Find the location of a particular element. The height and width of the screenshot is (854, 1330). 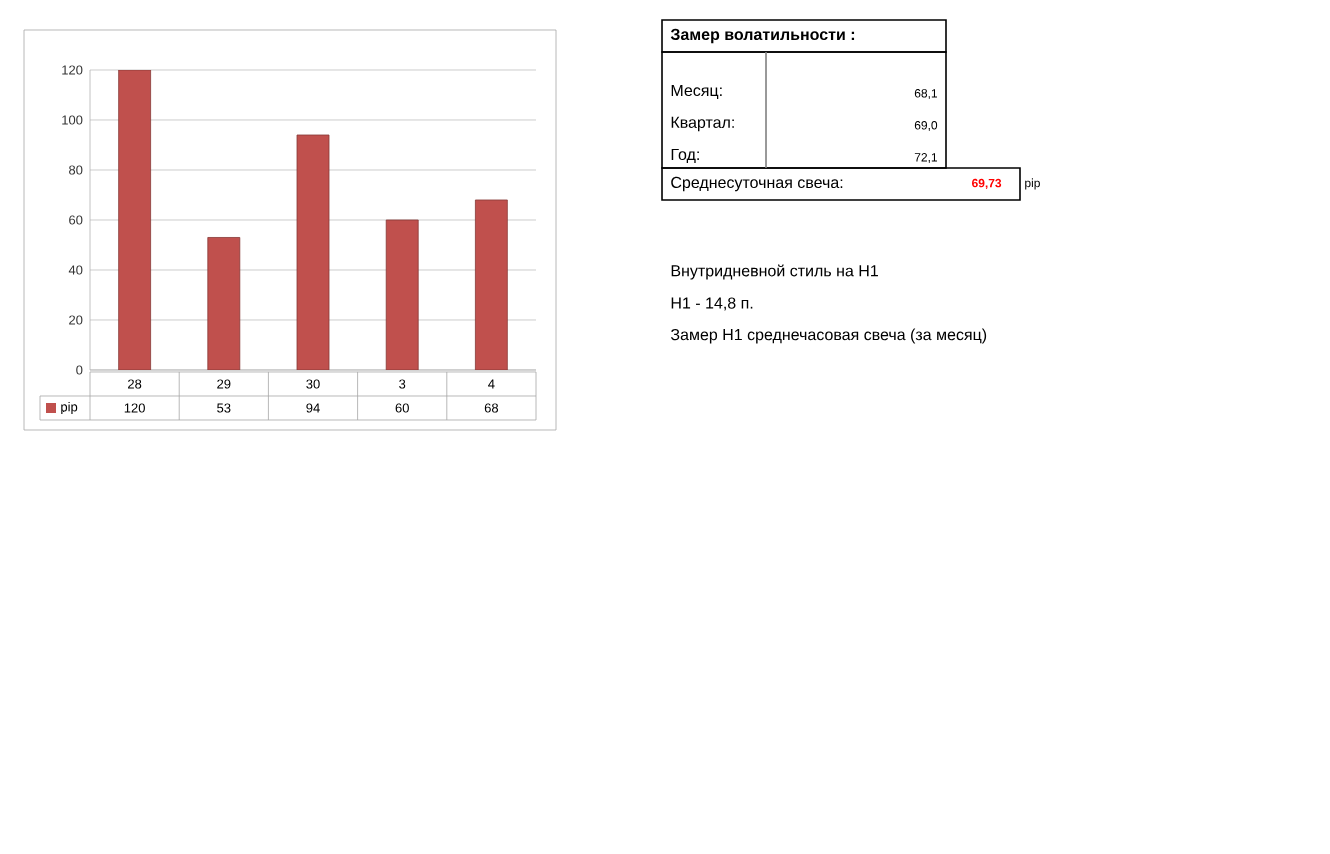

text: Замер волатильности : is located at coordinates (762, 36).